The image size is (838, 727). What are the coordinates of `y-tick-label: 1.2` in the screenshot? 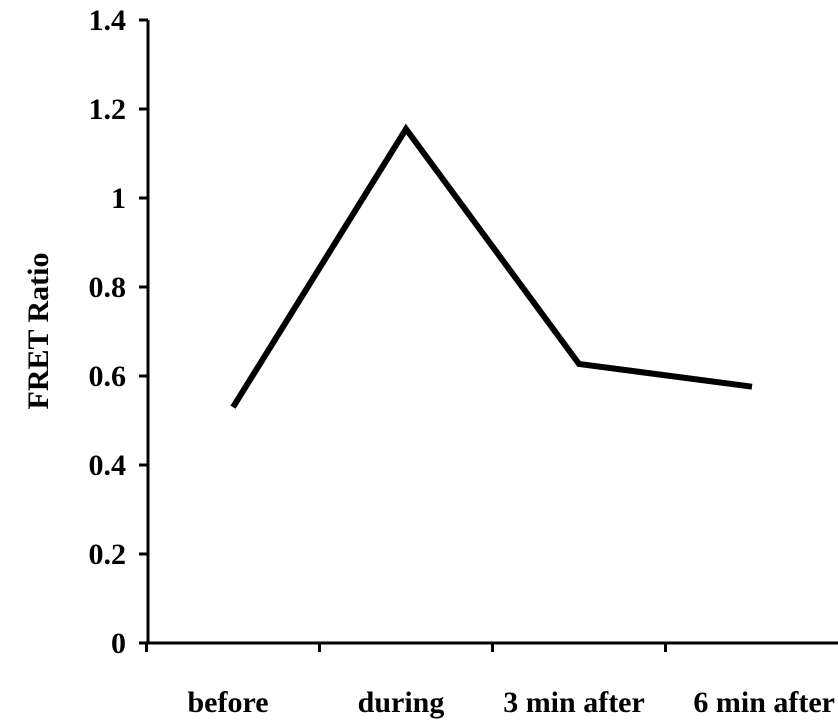 It's located at (108, 109).